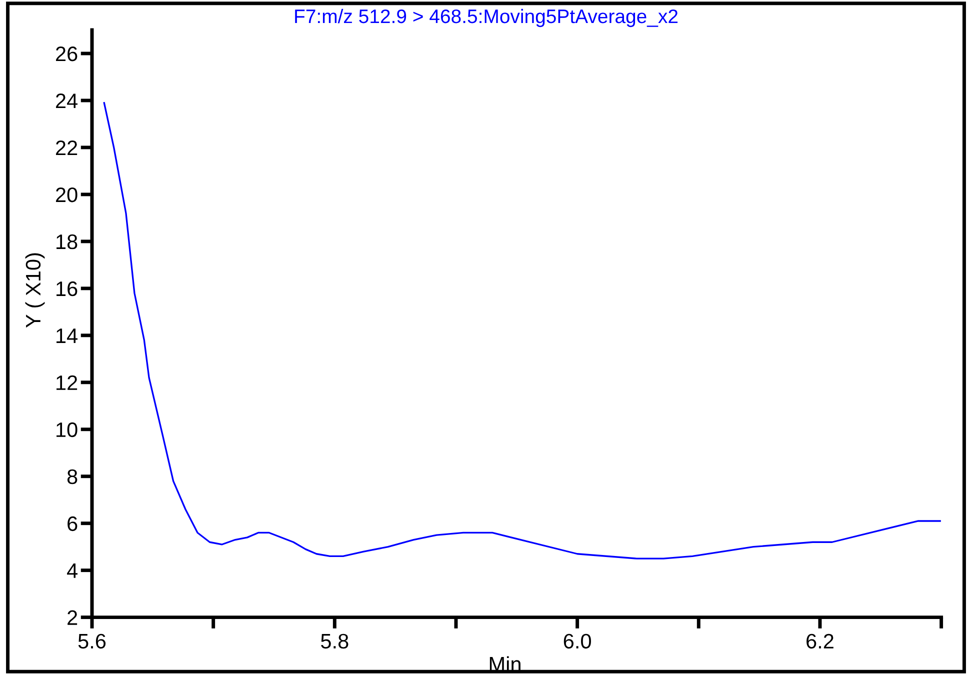  I want to click on y-tick-label: 22, so click(67, 148).